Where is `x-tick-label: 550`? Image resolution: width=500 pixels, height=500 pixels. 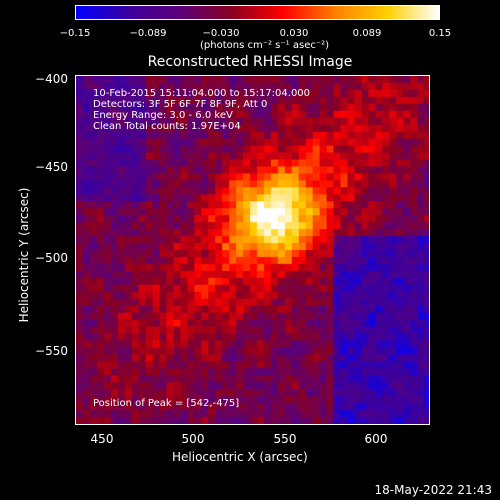
x-tick-label: 550 is located at coordinates (285, 439).